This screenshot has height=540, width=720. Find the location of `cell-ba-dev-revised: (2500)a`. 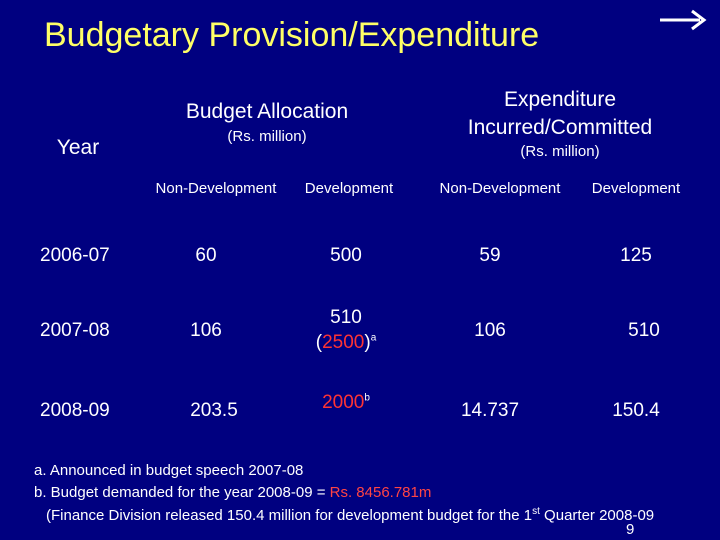

cell-ba-dev-revised: (2500)a is located at coordinates (346, 343).